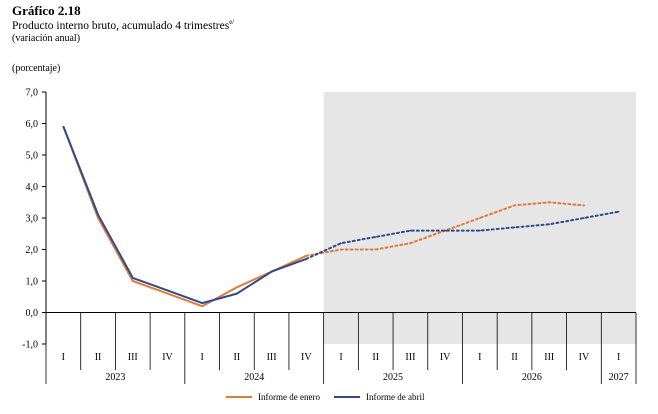 This screenshot has width=658, height=414. I want to click on legend-item-enero: Informe de enero, so click(273, 397).